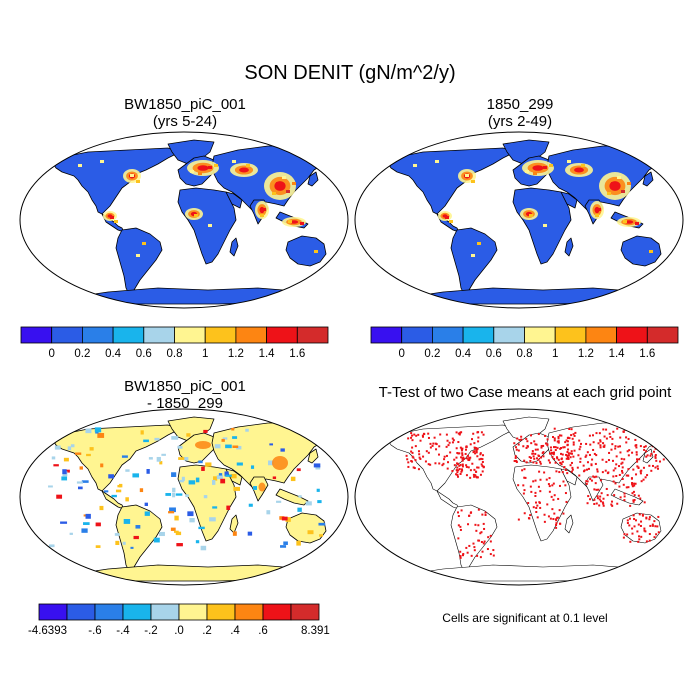  I want to click on colorbar-control: 0 0.2 0.4 0.6 0.8 1 1.2 1.4 1.6, so click(524, 343).